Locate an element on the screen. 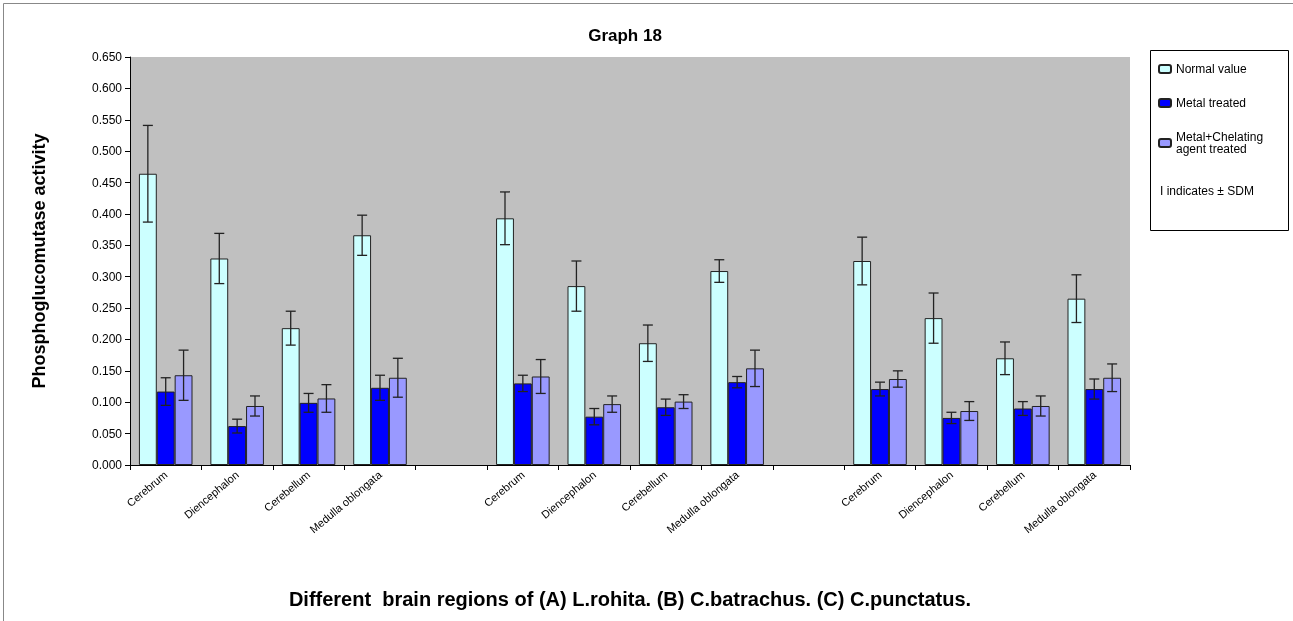  y-tick-label: 0.300 is located at coordinates (107, 276).